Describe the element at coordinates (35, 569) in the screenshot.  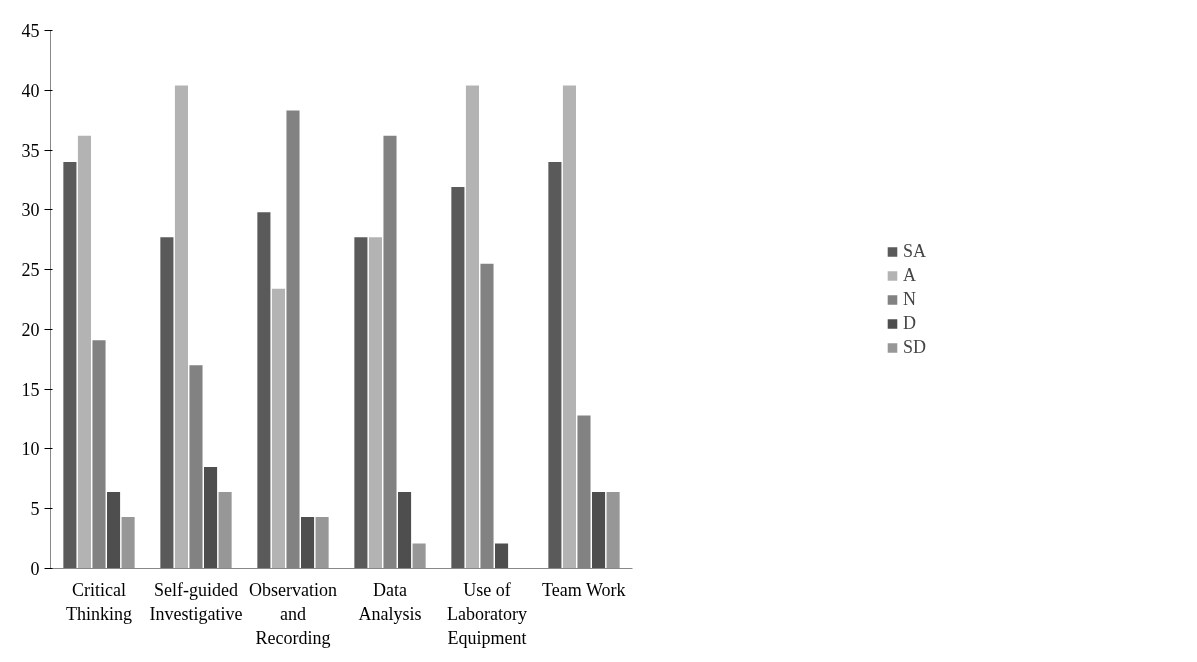
I see `y-tick-label: 0` at that location.